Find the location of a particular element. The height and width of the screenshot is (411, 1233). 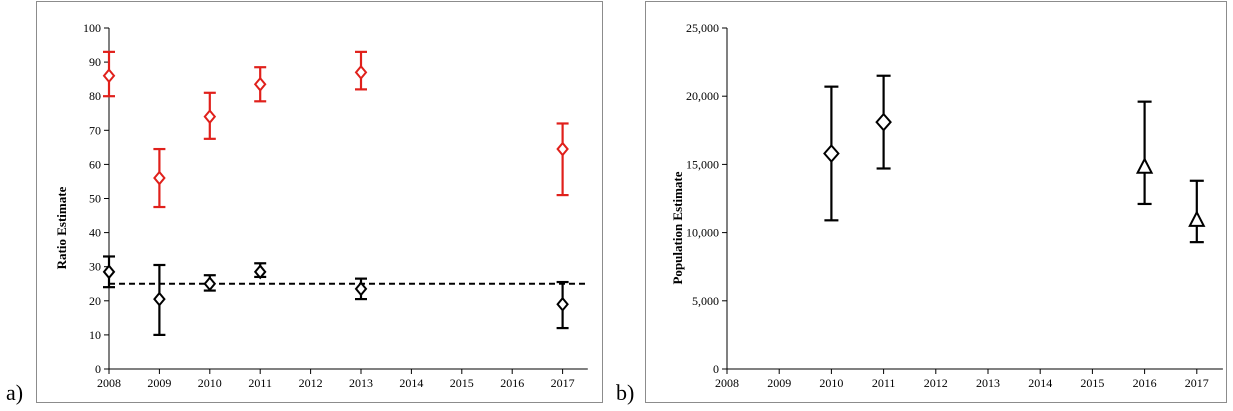

y-tick-label: 25,000 is located at coordinates (702, 28).